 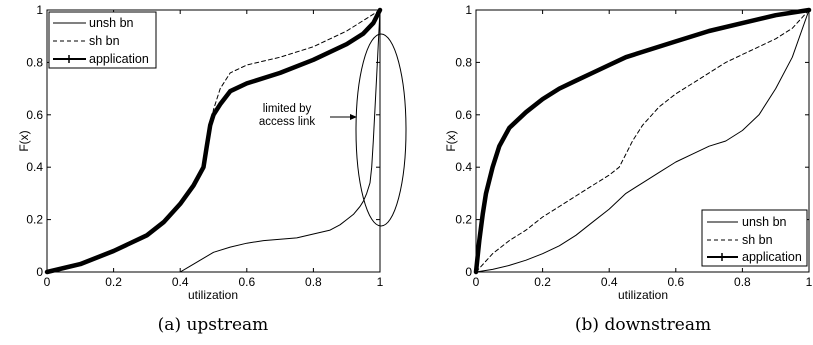 What do you see at coordinates (609, 282) in the screenshot?
I see `x-tick-label-downstream: 0.4` at bounding box center [609, 282].